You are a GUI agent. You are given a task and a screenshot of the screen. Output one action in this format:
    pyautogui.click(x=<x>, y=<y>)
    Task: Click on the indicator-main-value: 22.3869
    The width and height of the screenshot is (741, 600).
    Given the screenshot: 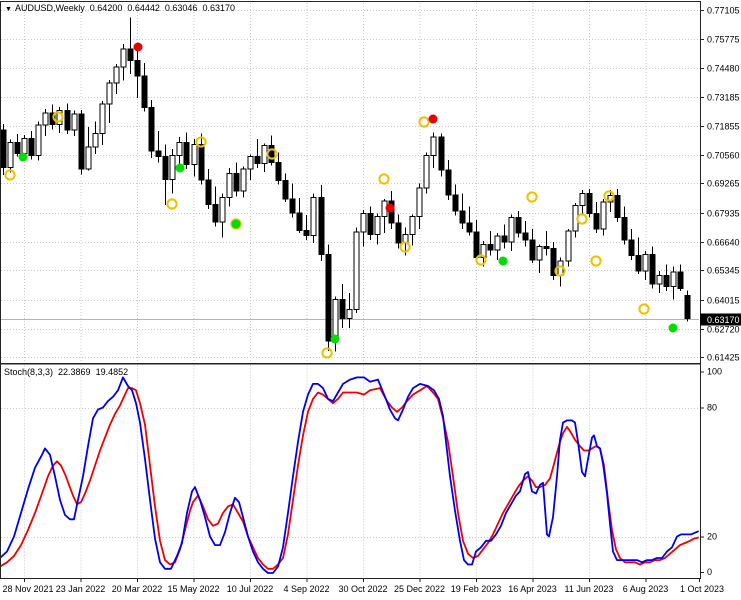 What is the action you would take?
    pyautogui.click(x=74, y=372)
    